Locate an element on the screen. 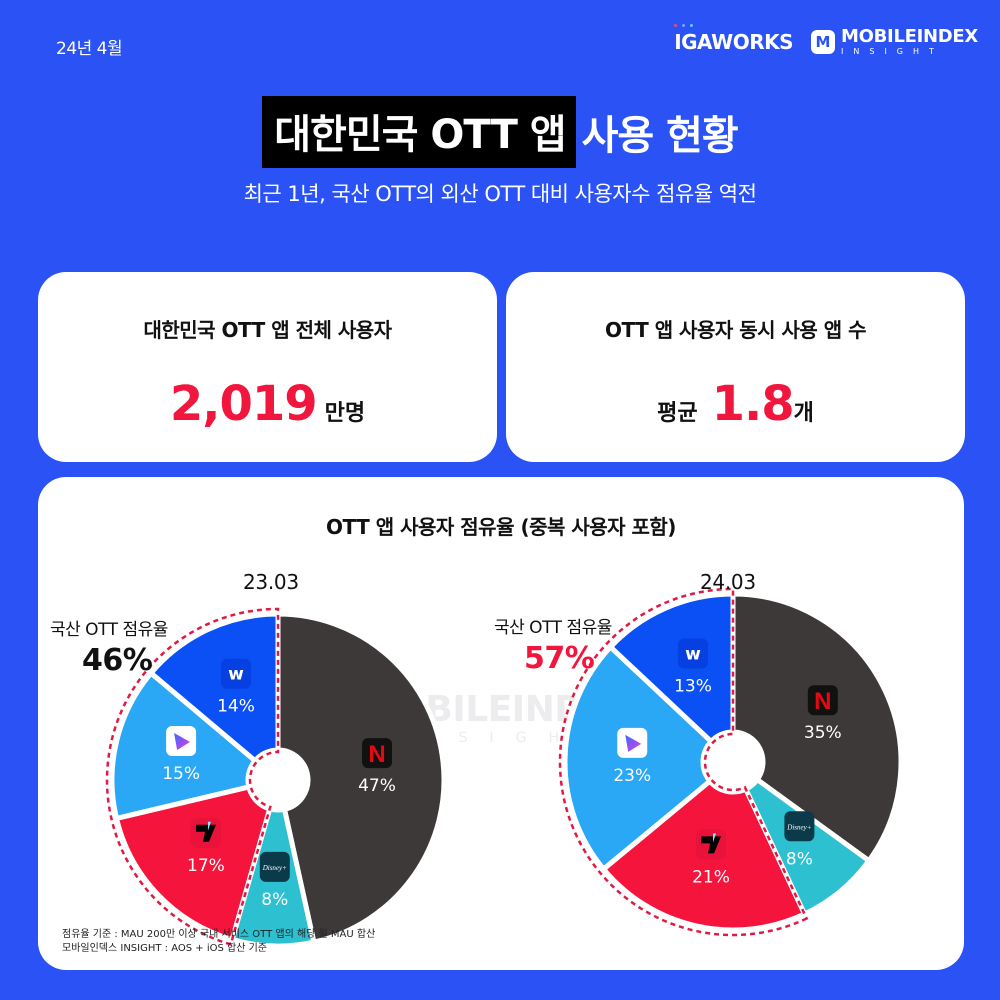 Image resolution: width=1000 pixels, height=1000 pixels. igaworks-logo: IGAWORKS is located at coordinates (734, 39).